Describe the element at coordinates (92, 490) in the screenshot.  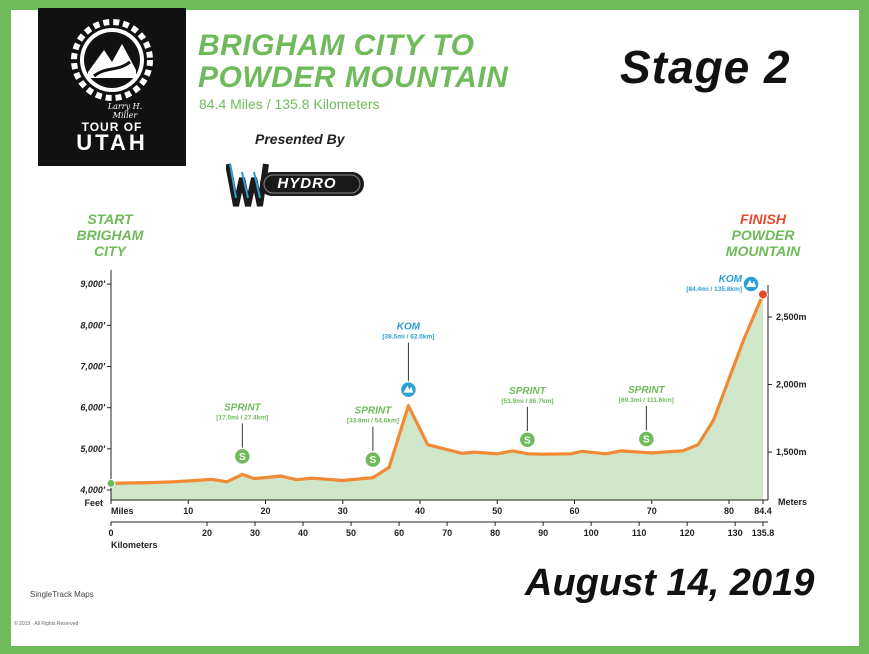
I see `feet-tick-label: 4,000'` at that location.